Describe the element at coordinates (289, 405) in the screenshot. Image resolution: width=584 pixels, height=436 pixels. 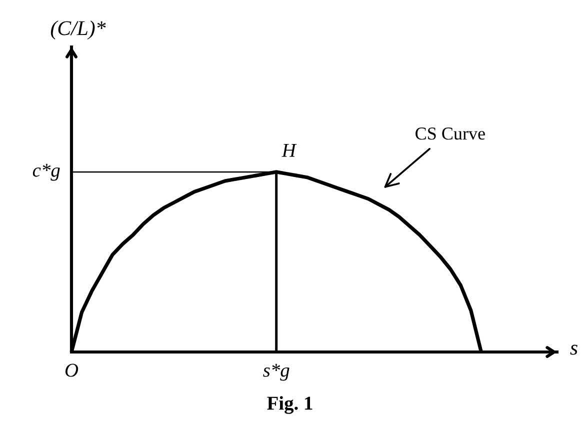
I see `caption: Fig. 1` at that location.